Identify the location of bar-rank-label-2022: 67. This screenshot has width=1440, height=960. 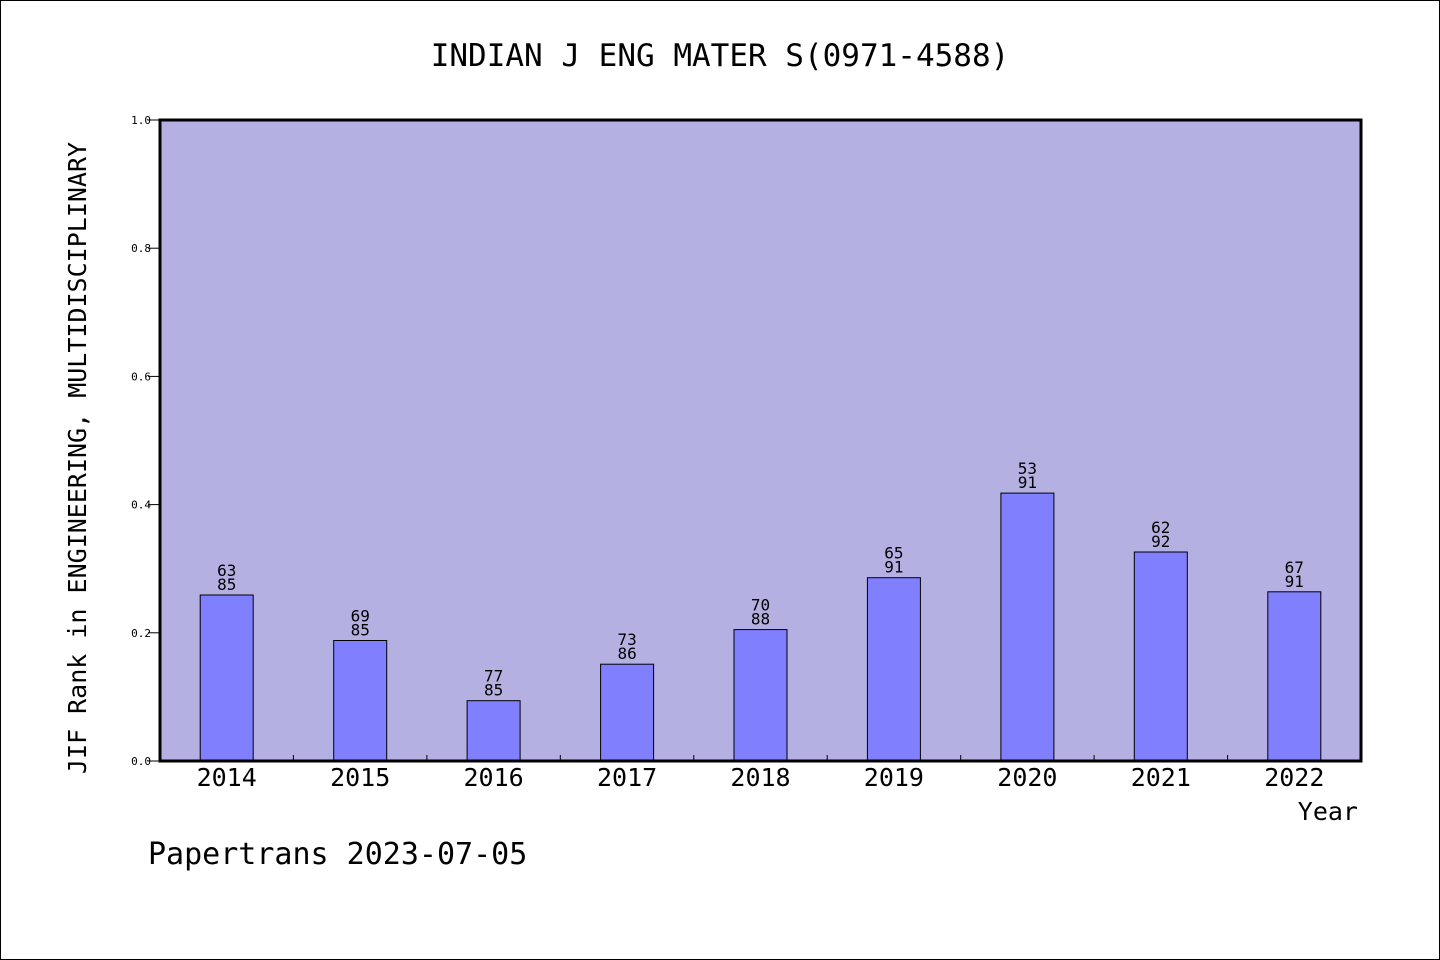
(1294, 567).